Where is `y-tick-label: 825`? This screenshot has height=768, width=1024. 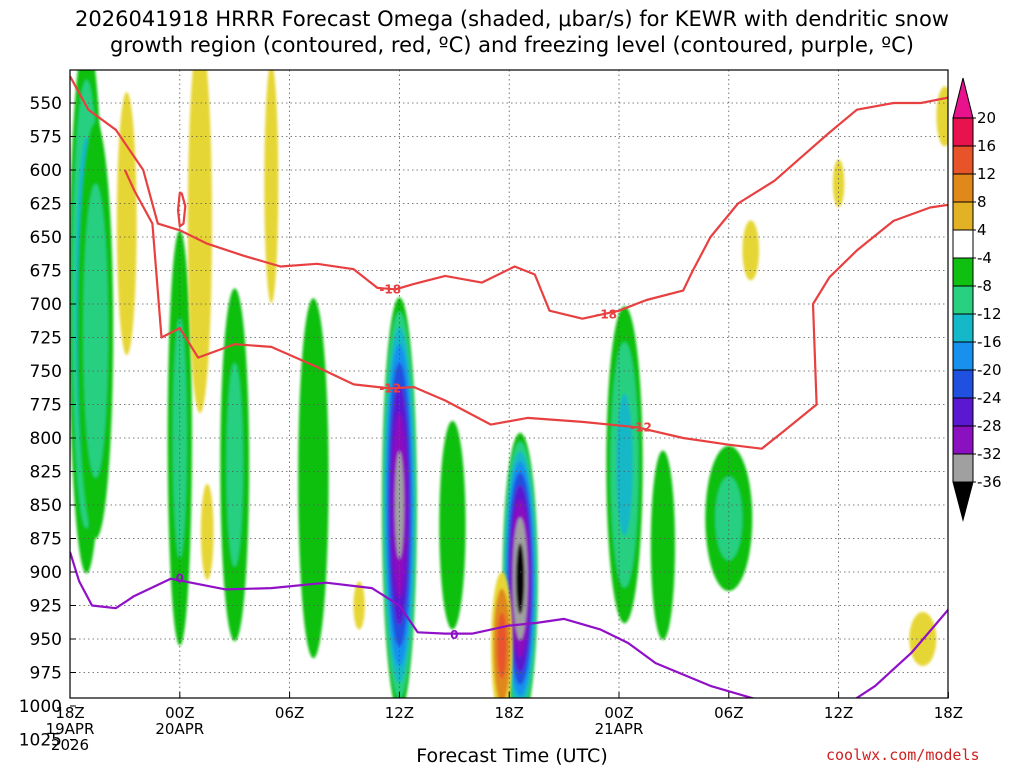
y-tick-label: 825 is located at coordinates (46, 473).